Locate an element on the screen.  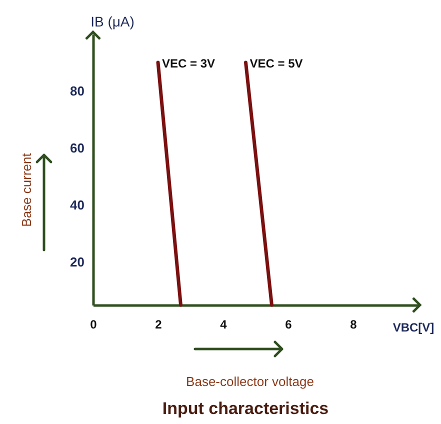
x-axis-title: VBC[V] is located at coordinates (413, 327).